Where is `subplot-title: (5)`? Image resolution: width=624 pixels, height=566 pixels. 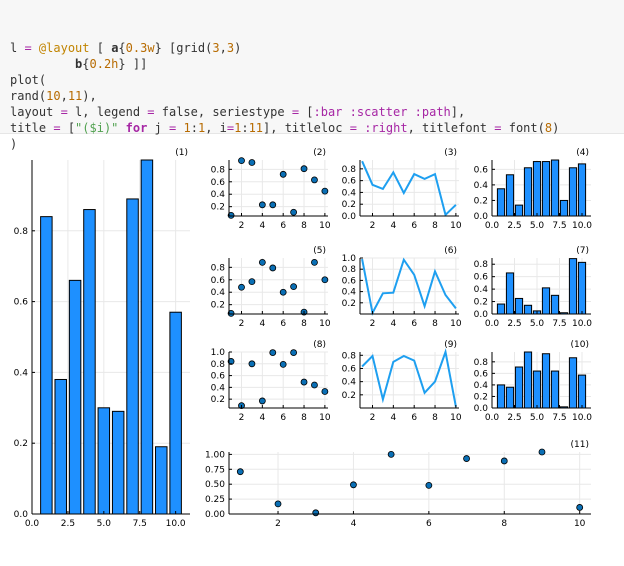
subplot-title: (5) is located at coordinates (319, 251).